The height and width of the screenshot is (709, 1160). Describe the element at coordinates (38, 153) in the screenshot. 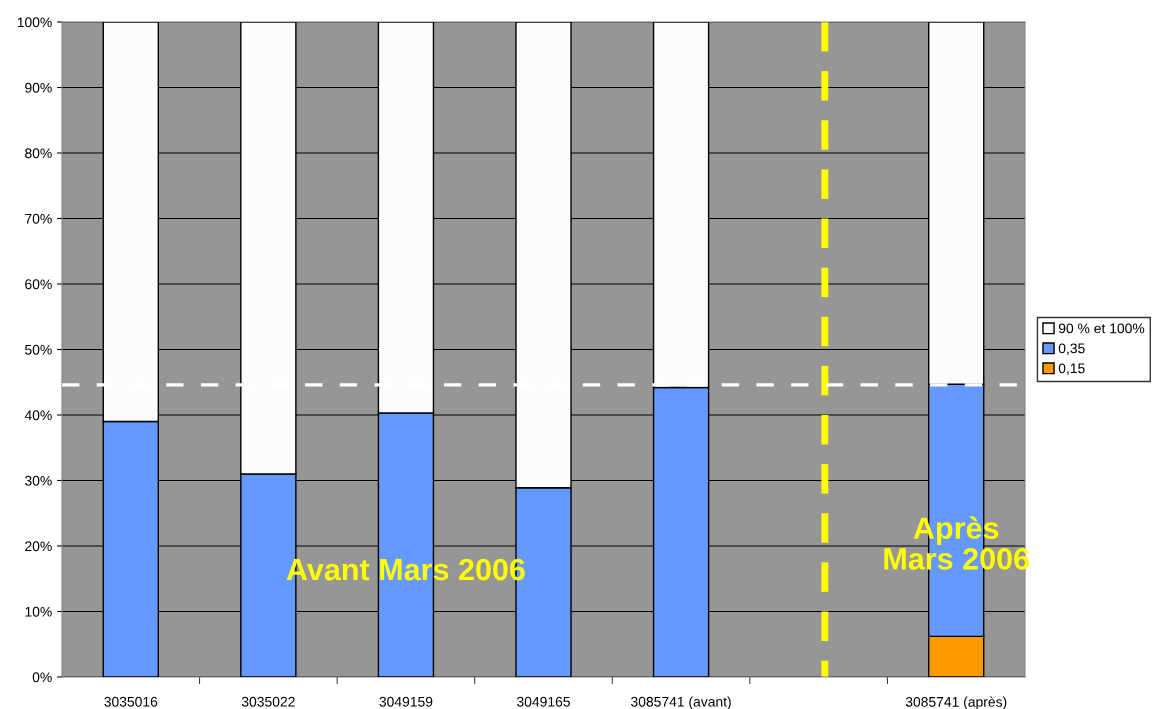

I see `y-tick-label: 80%` at that location.